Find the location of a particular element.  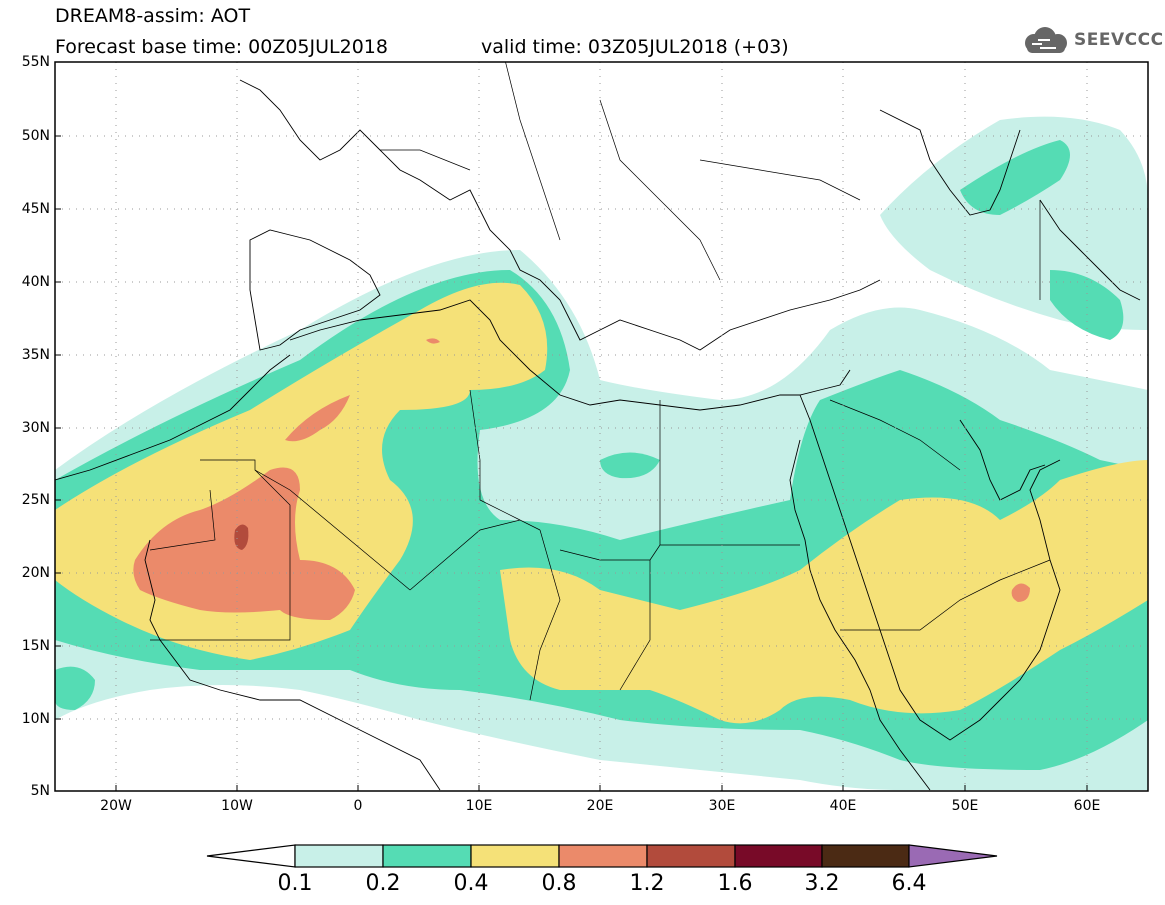

colorbar-label: 0.8 is located at coordinates (559, 883).